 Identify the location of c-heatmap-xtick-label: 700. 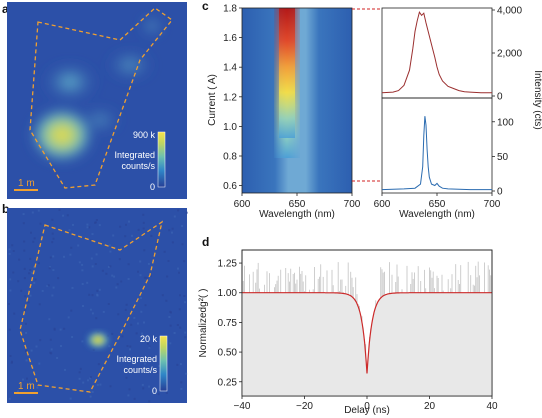
(352, 204).